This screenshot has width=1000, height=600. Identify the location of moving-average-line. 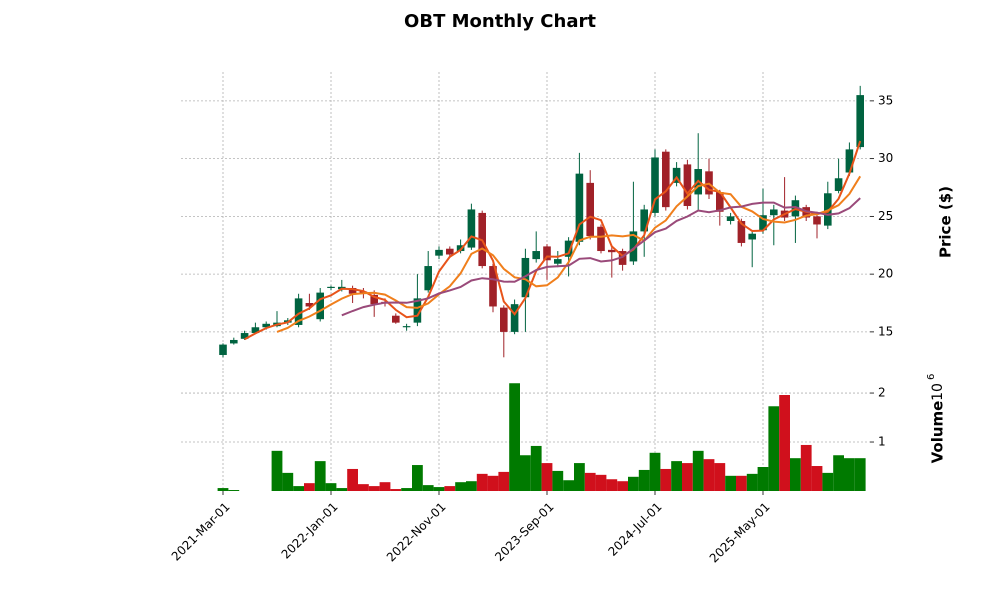
(601, 257).